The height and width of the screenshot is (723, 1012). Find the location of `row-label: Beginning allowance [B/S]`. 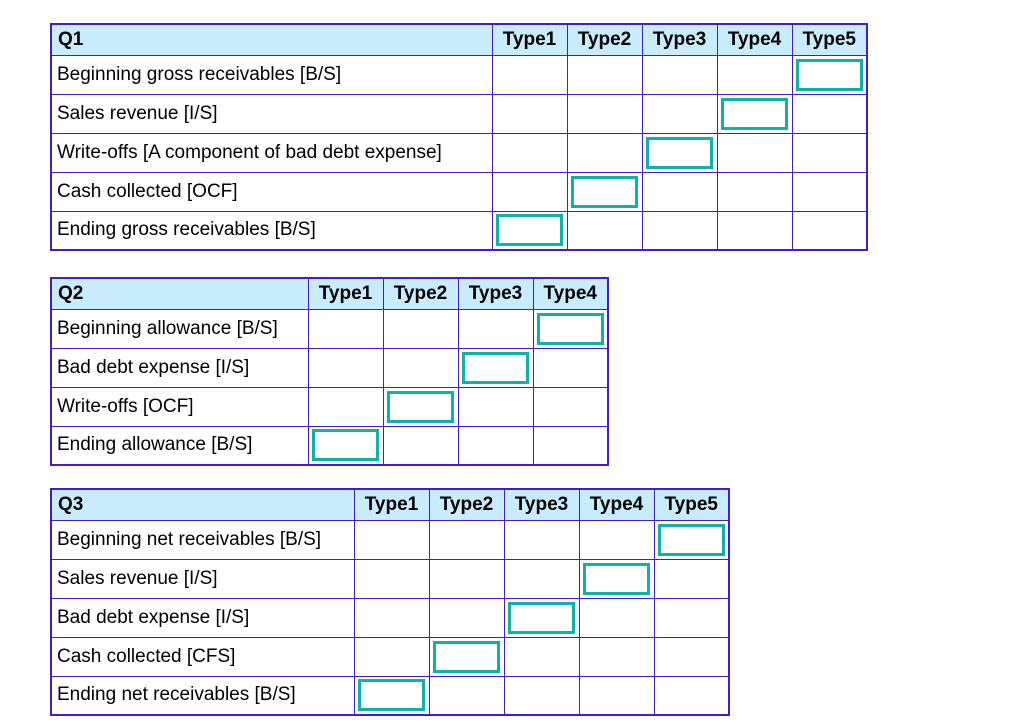

row-label: Beginning allowance [B/S] is located at coordinates (179, 328).